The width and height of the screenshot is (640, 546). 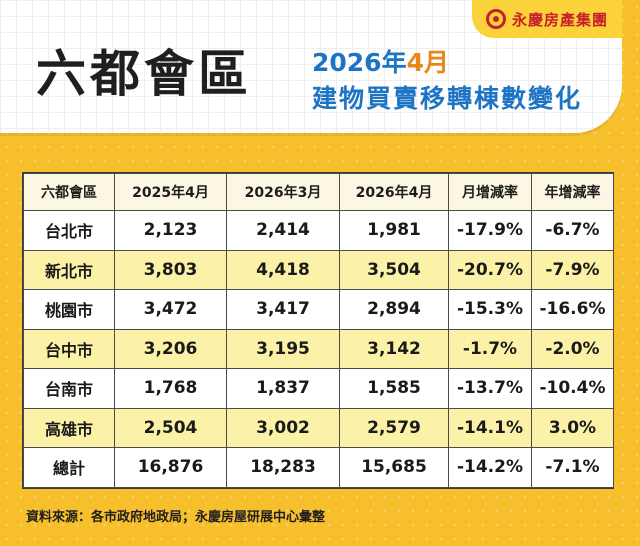 What do you see at coordinates (170, 388) in the screenshot?
I see `table-cell: 1,768` at bounding box center [170, 388].